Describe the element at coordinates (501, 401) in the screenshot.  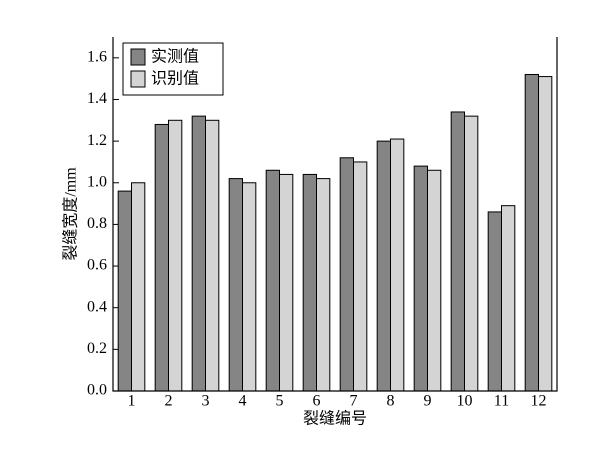
I see `x-tick-label: 11` at that location.